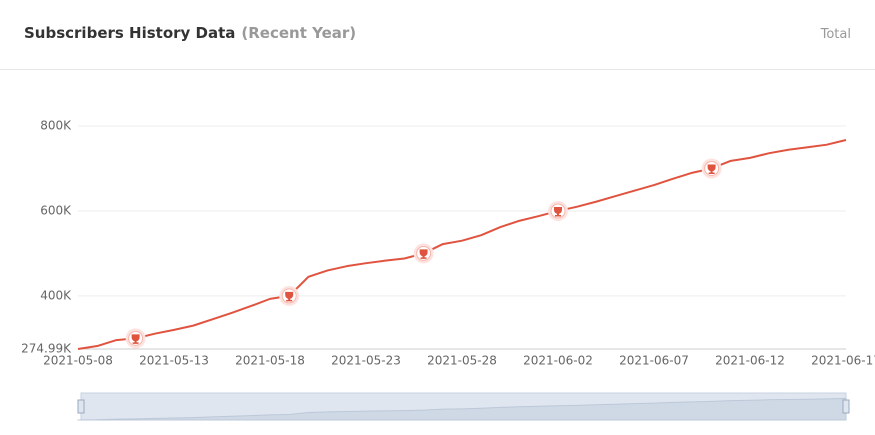 Image resolution: width=875 pixels, height=435 pixels. Describe the element at coordinates (46, 349) in the screenshot. I see `y-tick-label: 274.99K` at that location.